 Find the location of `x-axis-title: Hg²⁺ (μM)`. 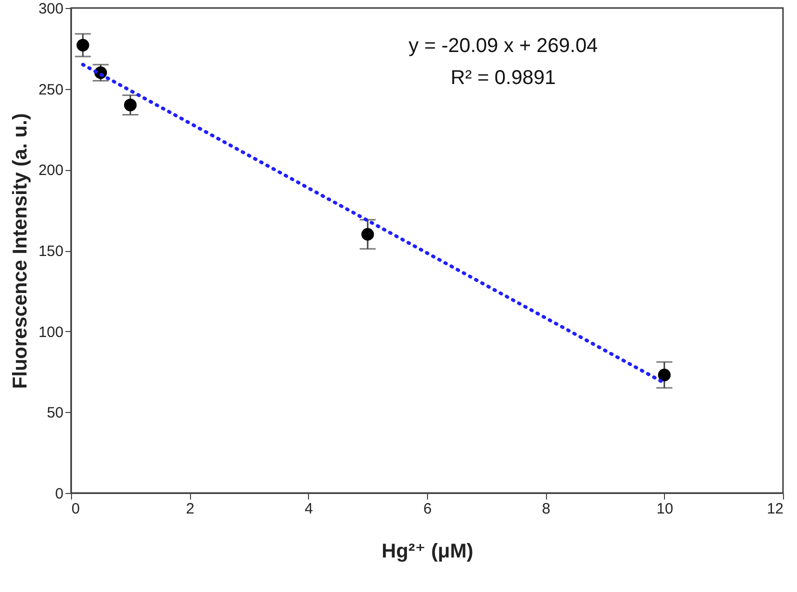

x-axis-title: Hg²⁺ (μM) is located at coordinates (428, 551).